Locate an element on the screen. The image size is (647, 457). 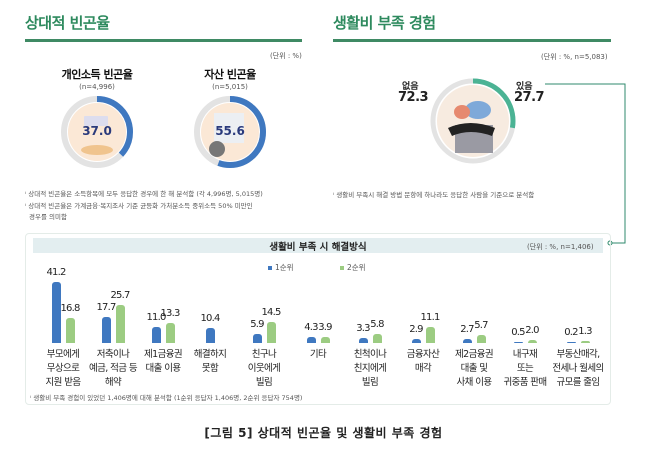
donut-value-income: 37.0 is located at coordinates (97, 131).